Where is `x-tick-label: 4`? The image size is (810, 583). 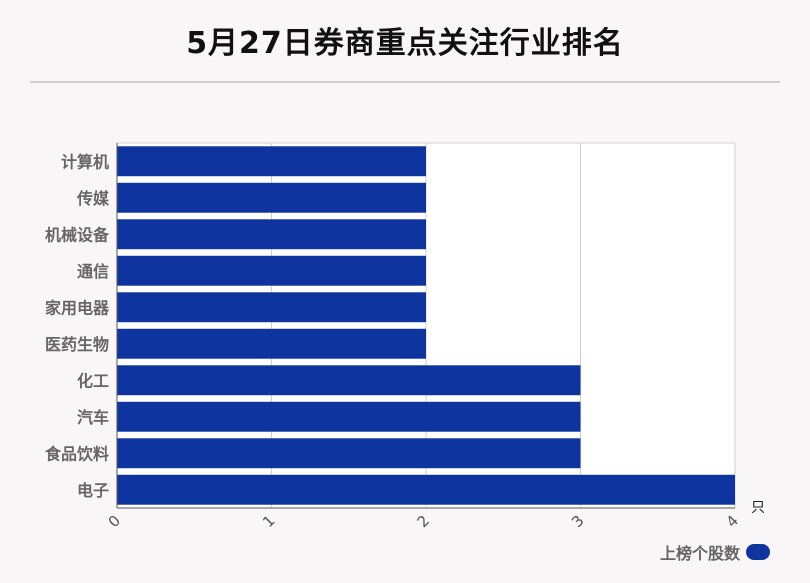
x-tick-label: 4 is located at coordinates (732, 521).